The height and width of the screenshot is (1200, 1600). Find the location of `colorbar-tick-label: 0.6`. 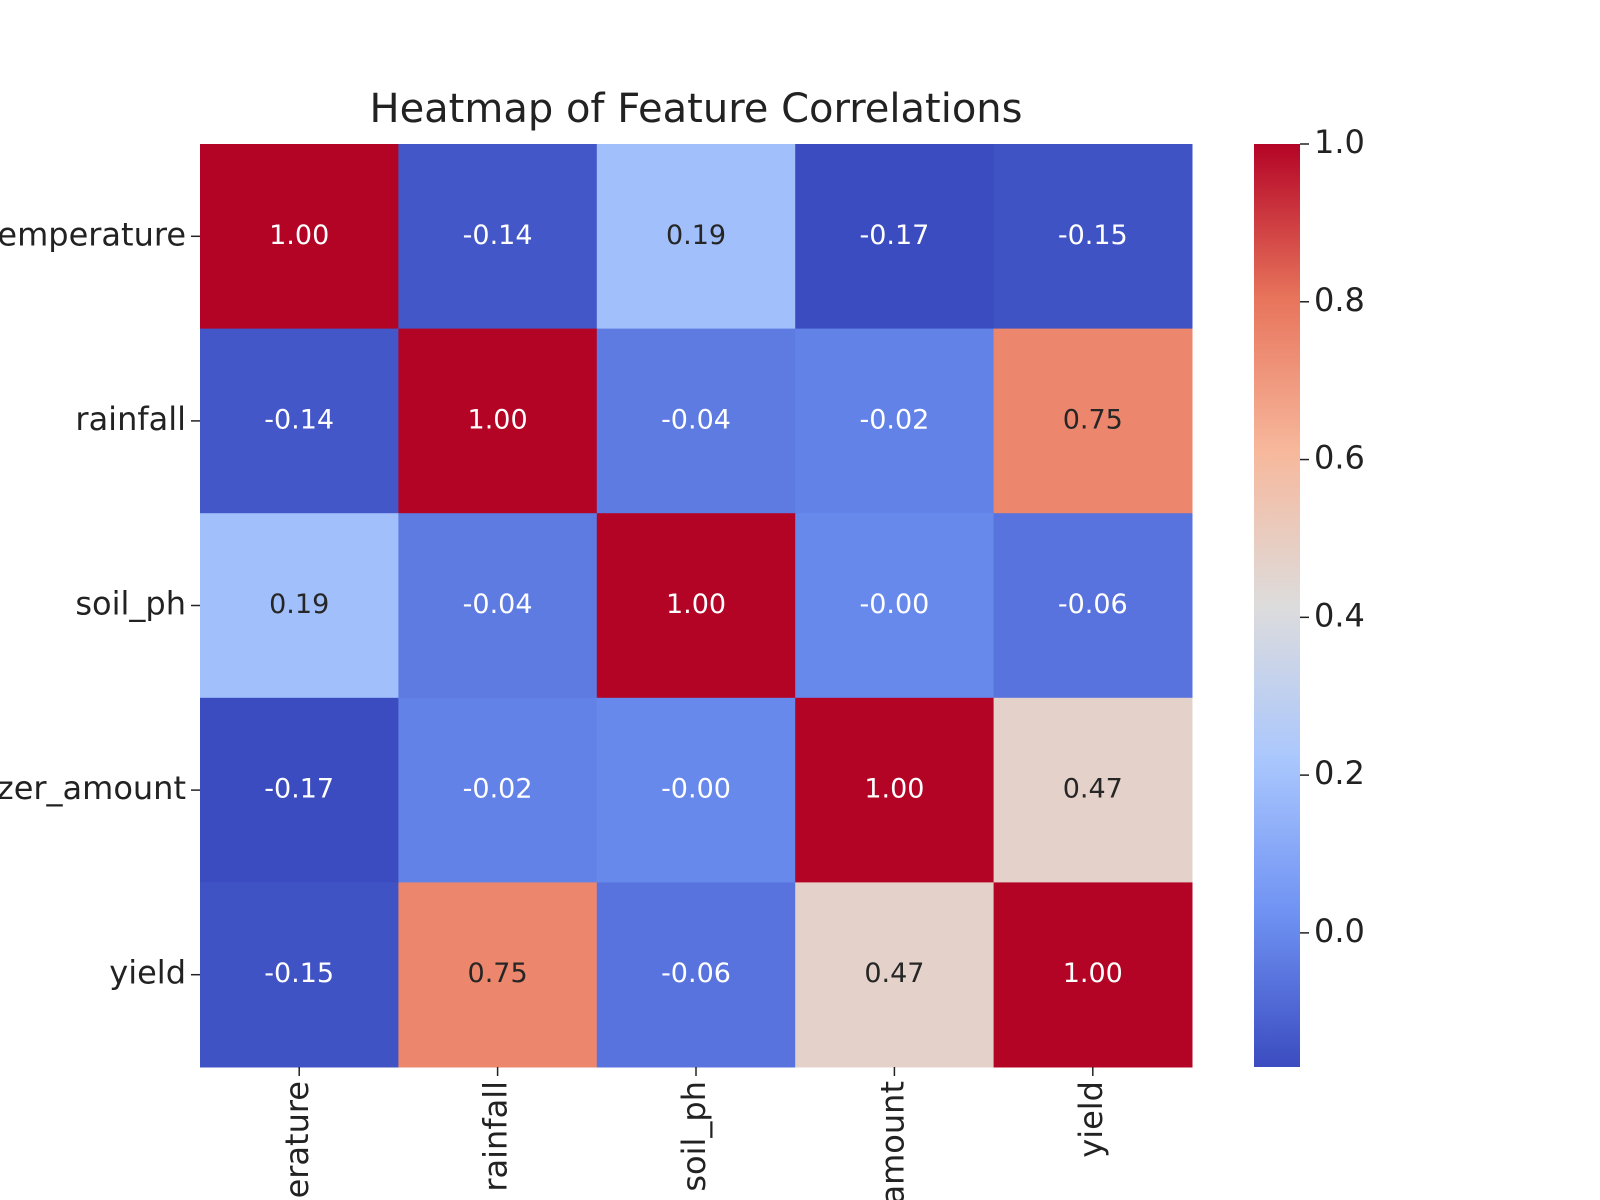

colorbar-tick-label: 0.6 is located at coordinates (1339, 458).